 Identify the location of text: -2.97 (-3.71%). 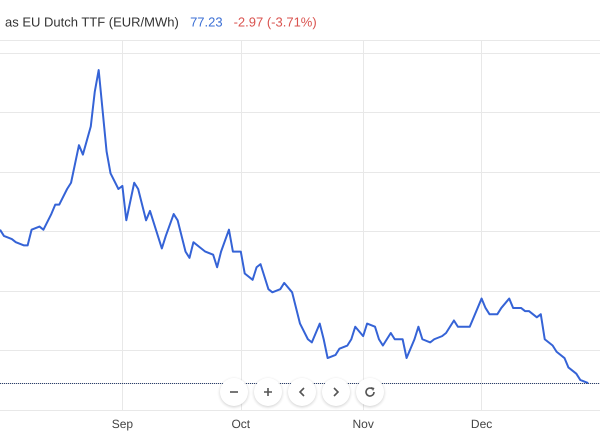
(275, 22).